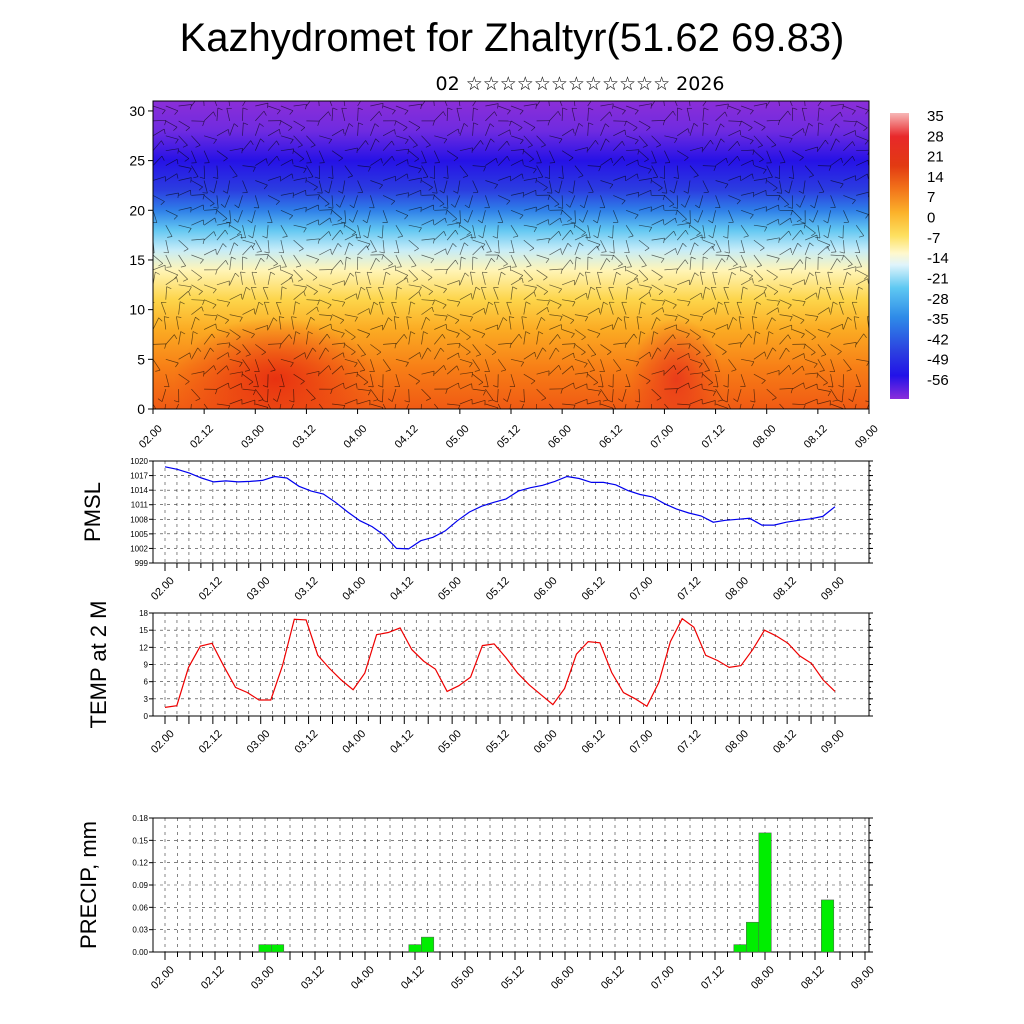  What do you see at coordinates (139, 519) in the screenshot?
I see `y-tick-label: 1008` at bounding box center [139, 519].